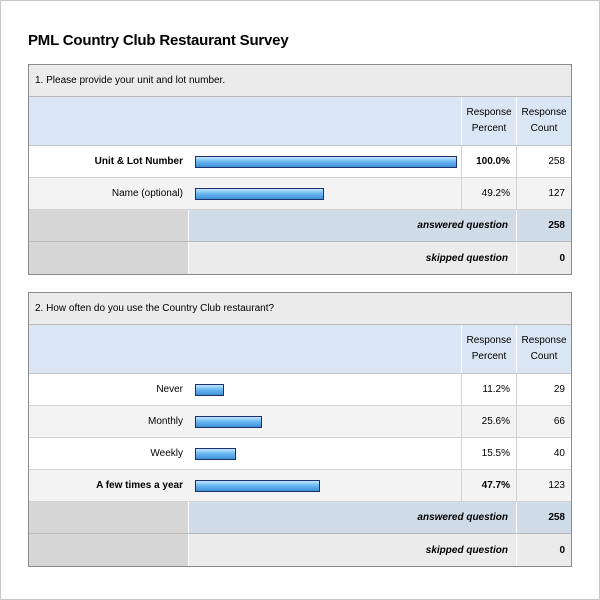 This screenshot has width=600, height=600. Describe the element at coordinates (488, 161) in the screenshot. I see `response-percent: 100.0%` at that location.